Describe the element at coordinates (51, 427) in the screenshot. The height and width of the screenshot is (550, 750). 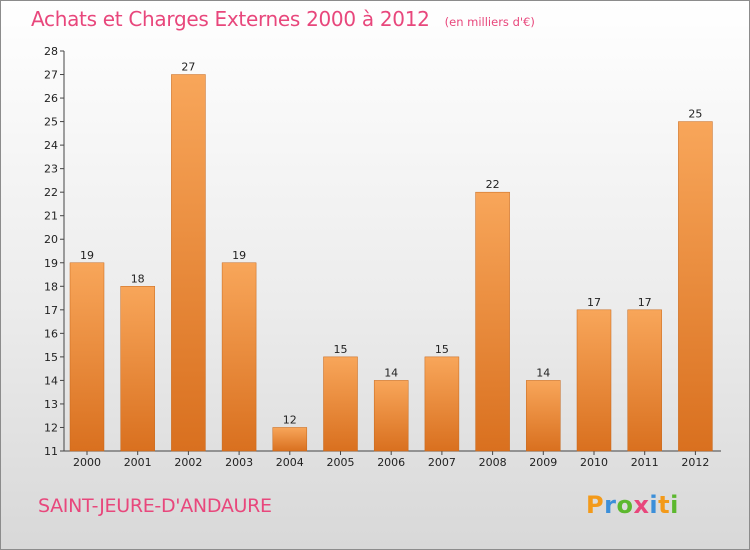
I see `y-tick-label: 12` at that location.